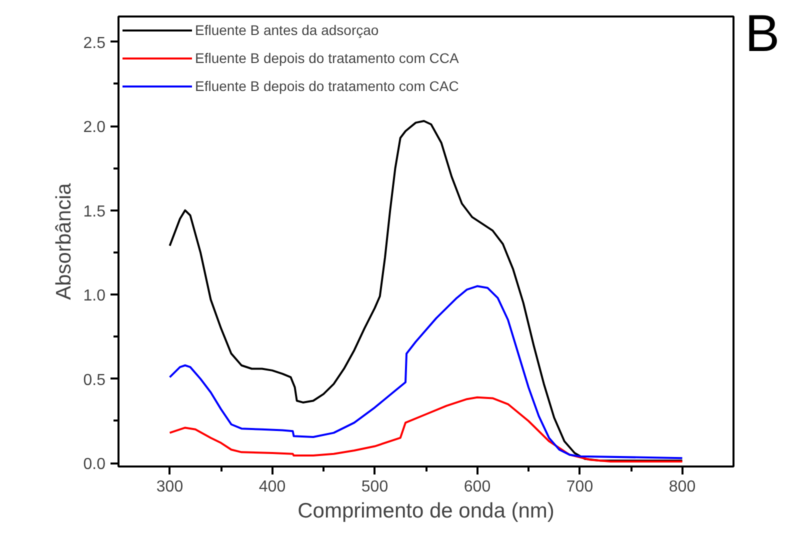 Image resolution: width=808 pixels, height=552 pixels. What do you see at coordinates (580, 487) in the screenshot?
I see `x-tick-label: 700` at bounding box center [580, 487].